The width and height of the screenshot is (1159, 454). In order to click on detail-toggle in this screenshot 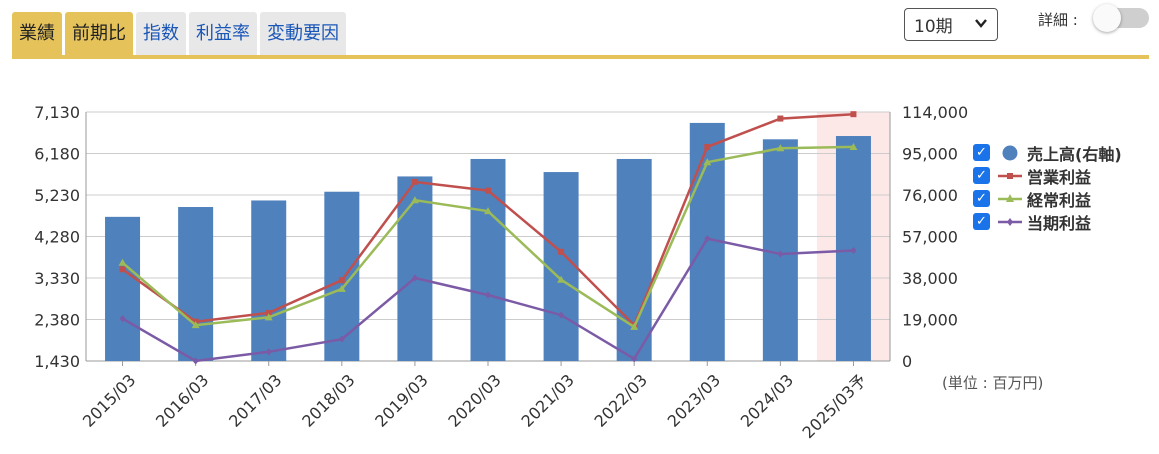, I will do `click(1121, 18)`.